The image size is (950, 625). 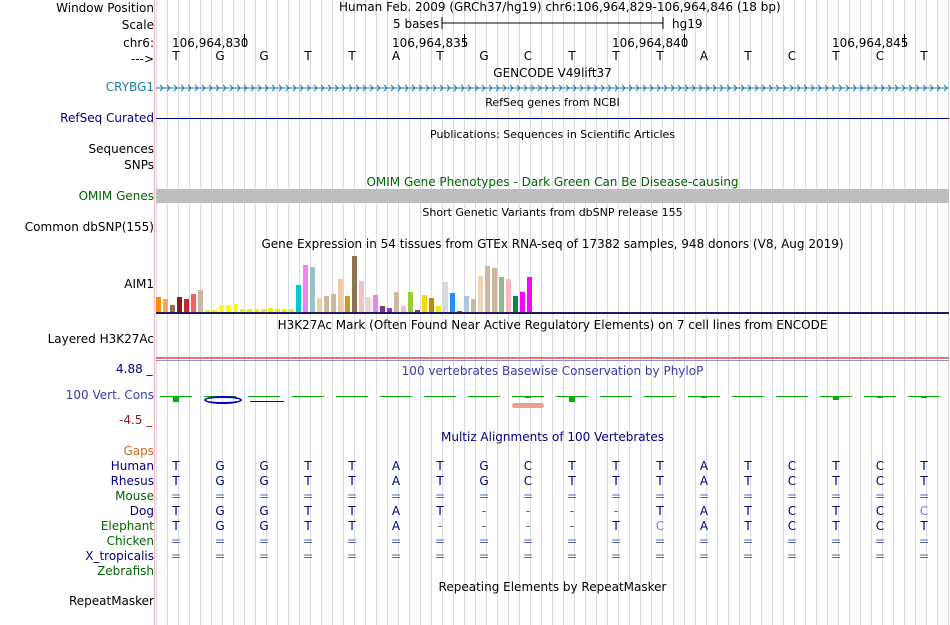 What do you see at coordinates (111, 601) in the screenshot?
I see `repeatmasker-label: RepeatMasker` at bounding box center [111, 601].